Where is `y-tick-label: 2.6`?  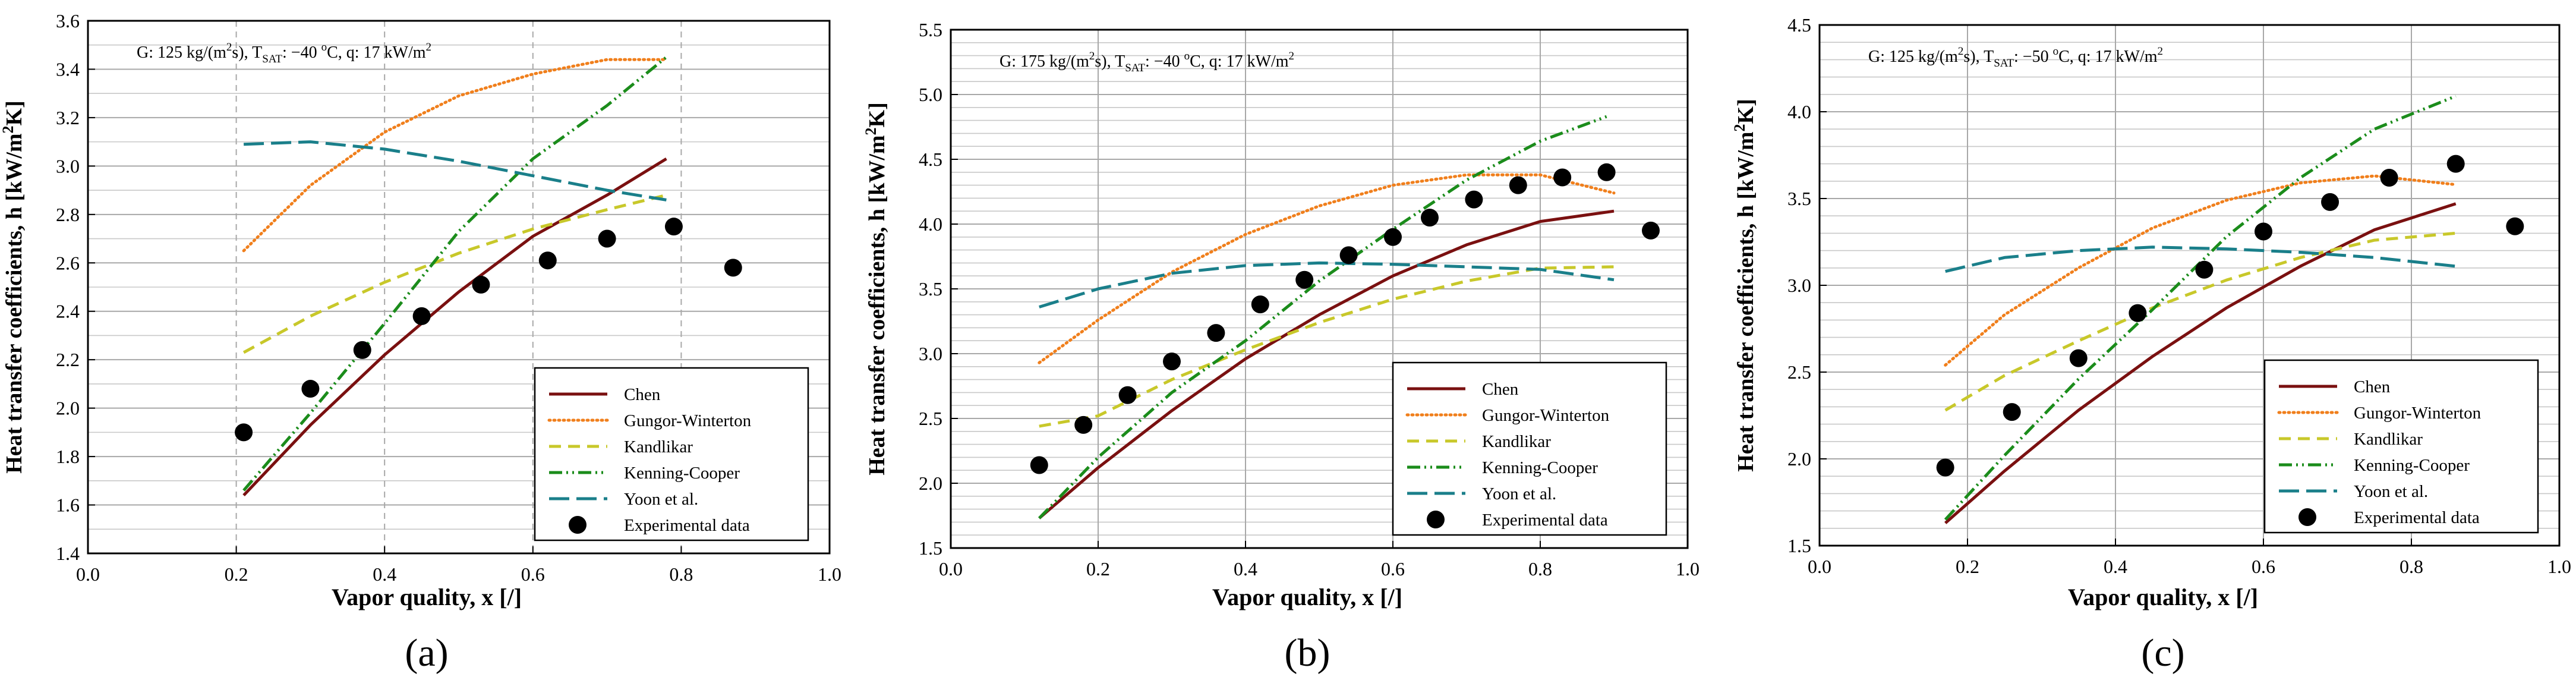
y-tick-label: 2.6 is located at coordinates (68, 262).